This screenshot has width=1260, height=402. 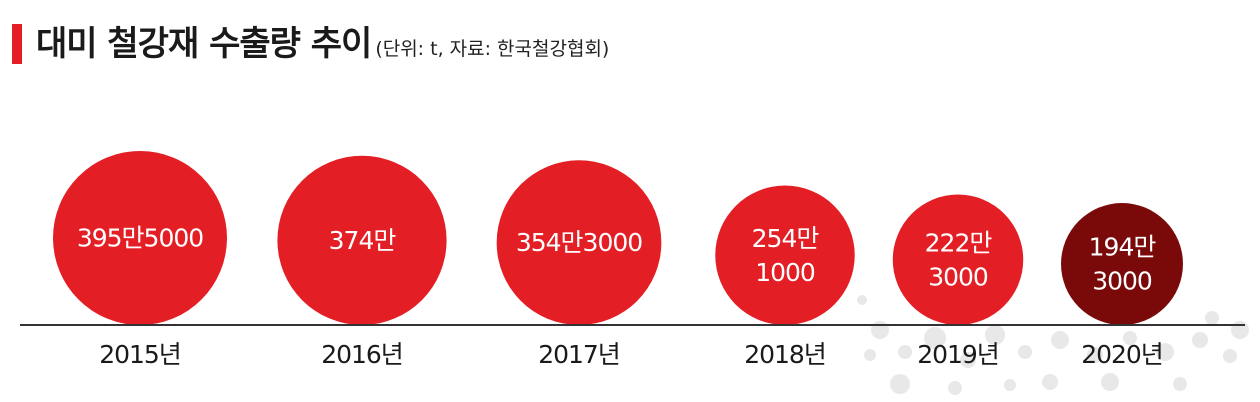 What do you see at coordinates (785, 272) in the screenshot?
I see `bubble-value-label: 1000` at bounding box center [785, 272].